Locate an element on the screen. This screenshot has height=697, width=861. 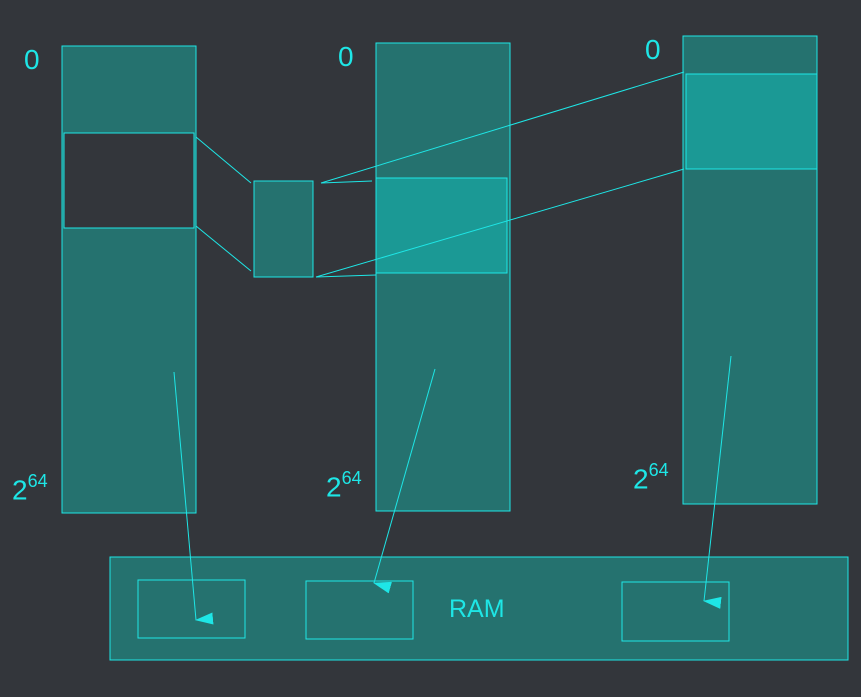
address-space-3-bottom-base: 2 is located at coordinates (641, 479).